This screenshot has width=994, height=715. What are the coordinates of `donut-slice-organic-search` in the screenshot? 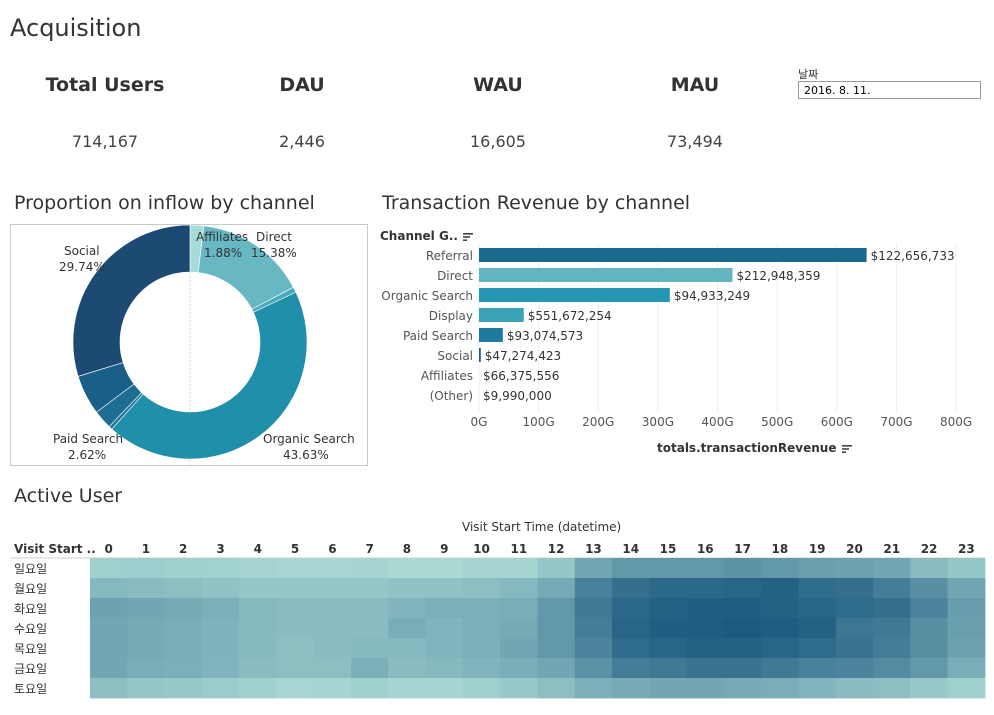 It's located at (209, 375).